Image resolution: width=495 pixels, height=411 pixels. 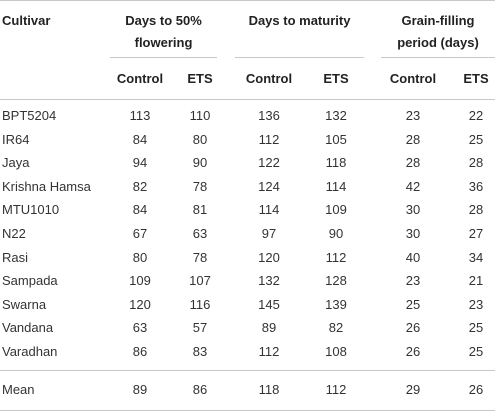 I want to click on table-row-cultivar: Krishna Hamsa, so click(x=46, y=186).